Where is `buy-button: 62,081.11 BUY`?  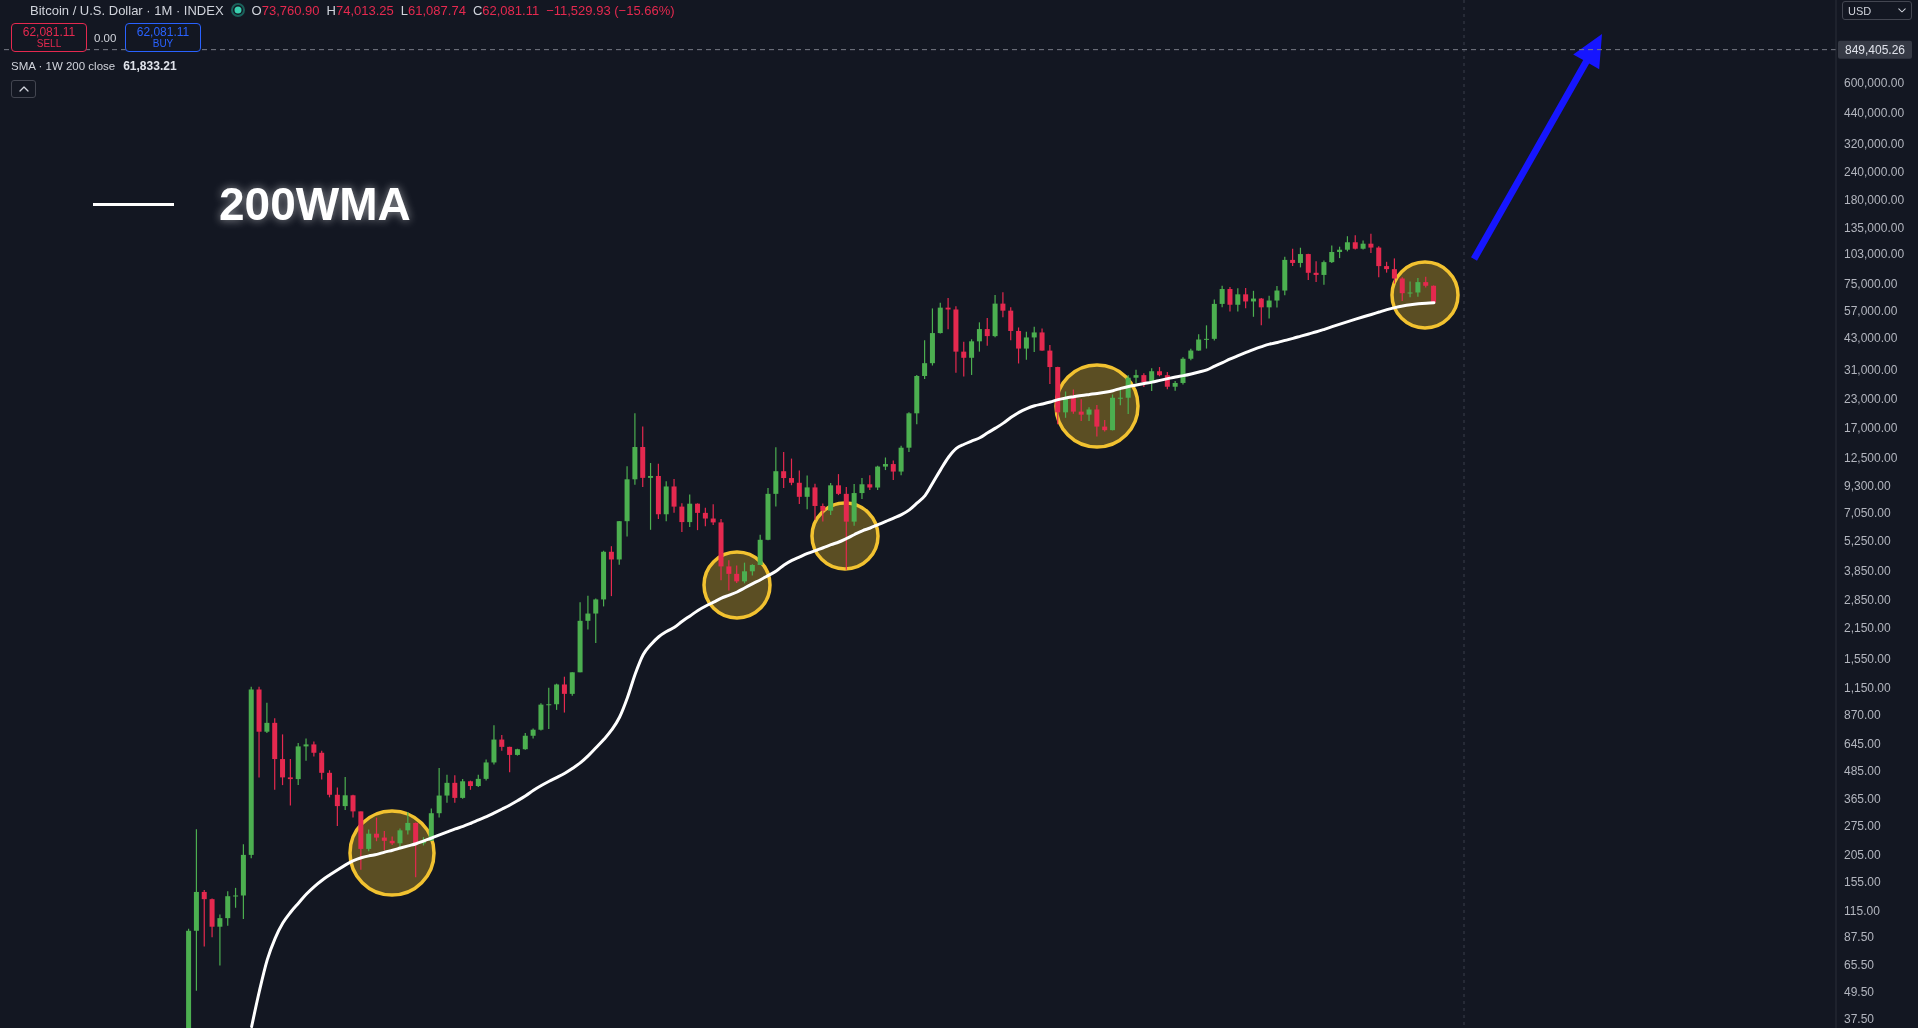 buy-button: 62,081.11 BUY is located at coordinates (163, 37).